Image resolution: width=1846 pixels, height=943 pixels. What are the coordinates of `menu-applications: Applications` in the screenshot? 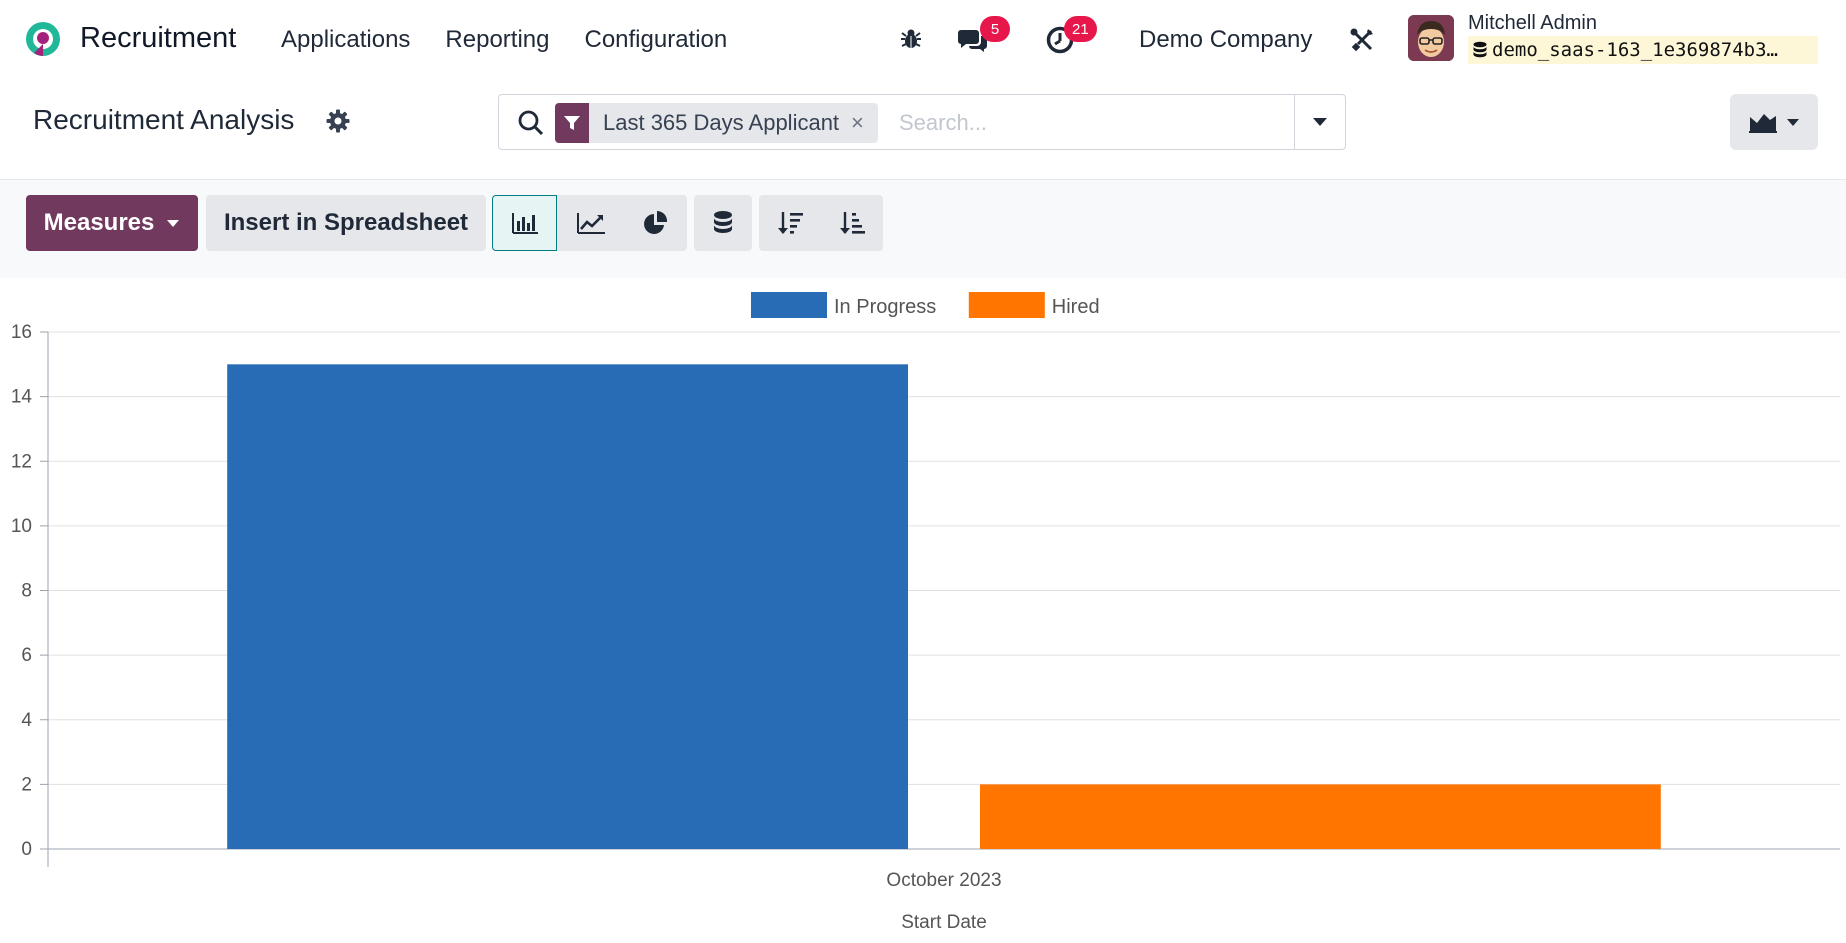 It's located at (346, 39).